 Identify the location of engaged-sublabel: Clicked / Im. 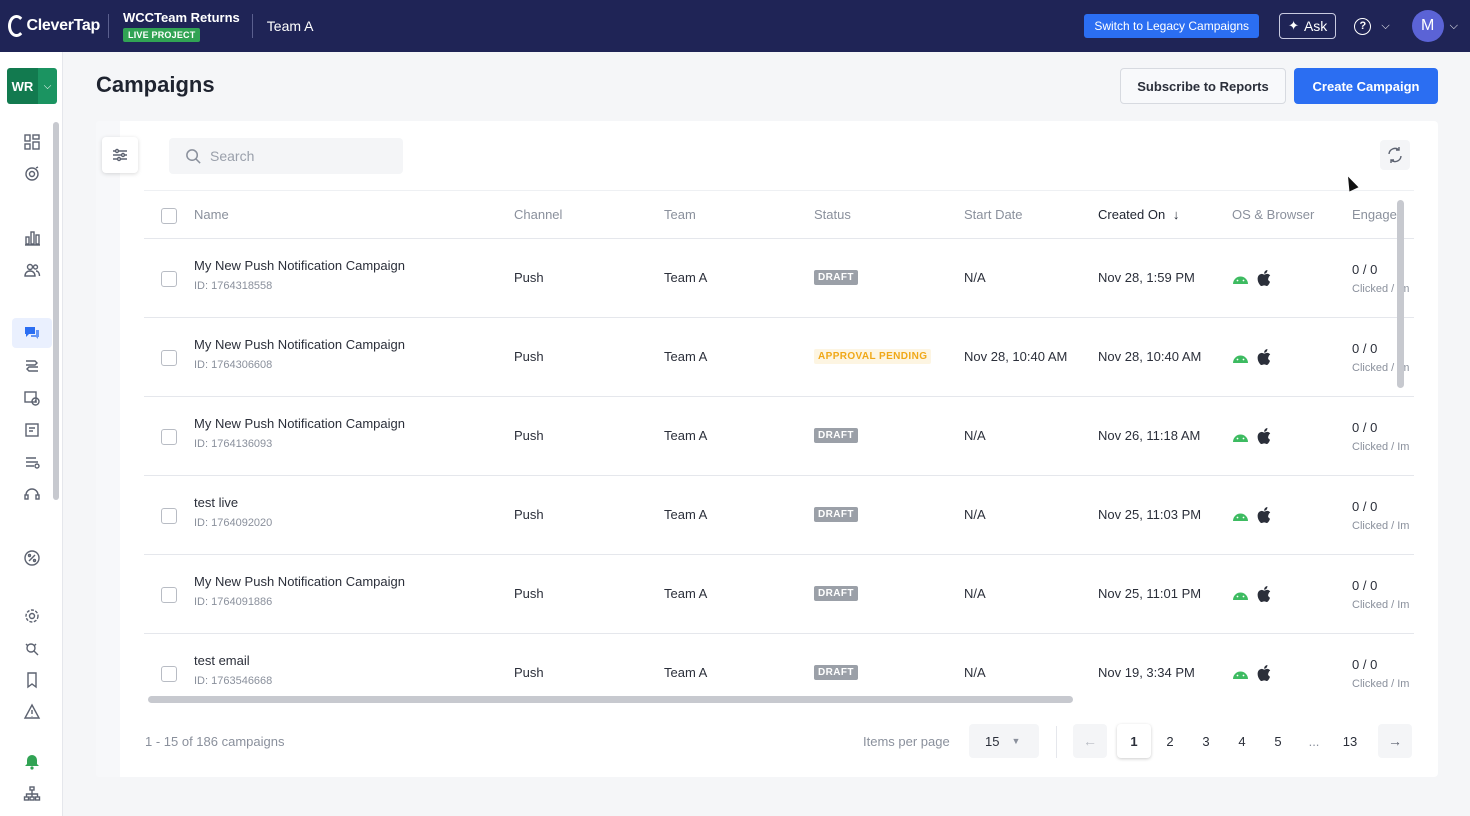
(1381, 289).